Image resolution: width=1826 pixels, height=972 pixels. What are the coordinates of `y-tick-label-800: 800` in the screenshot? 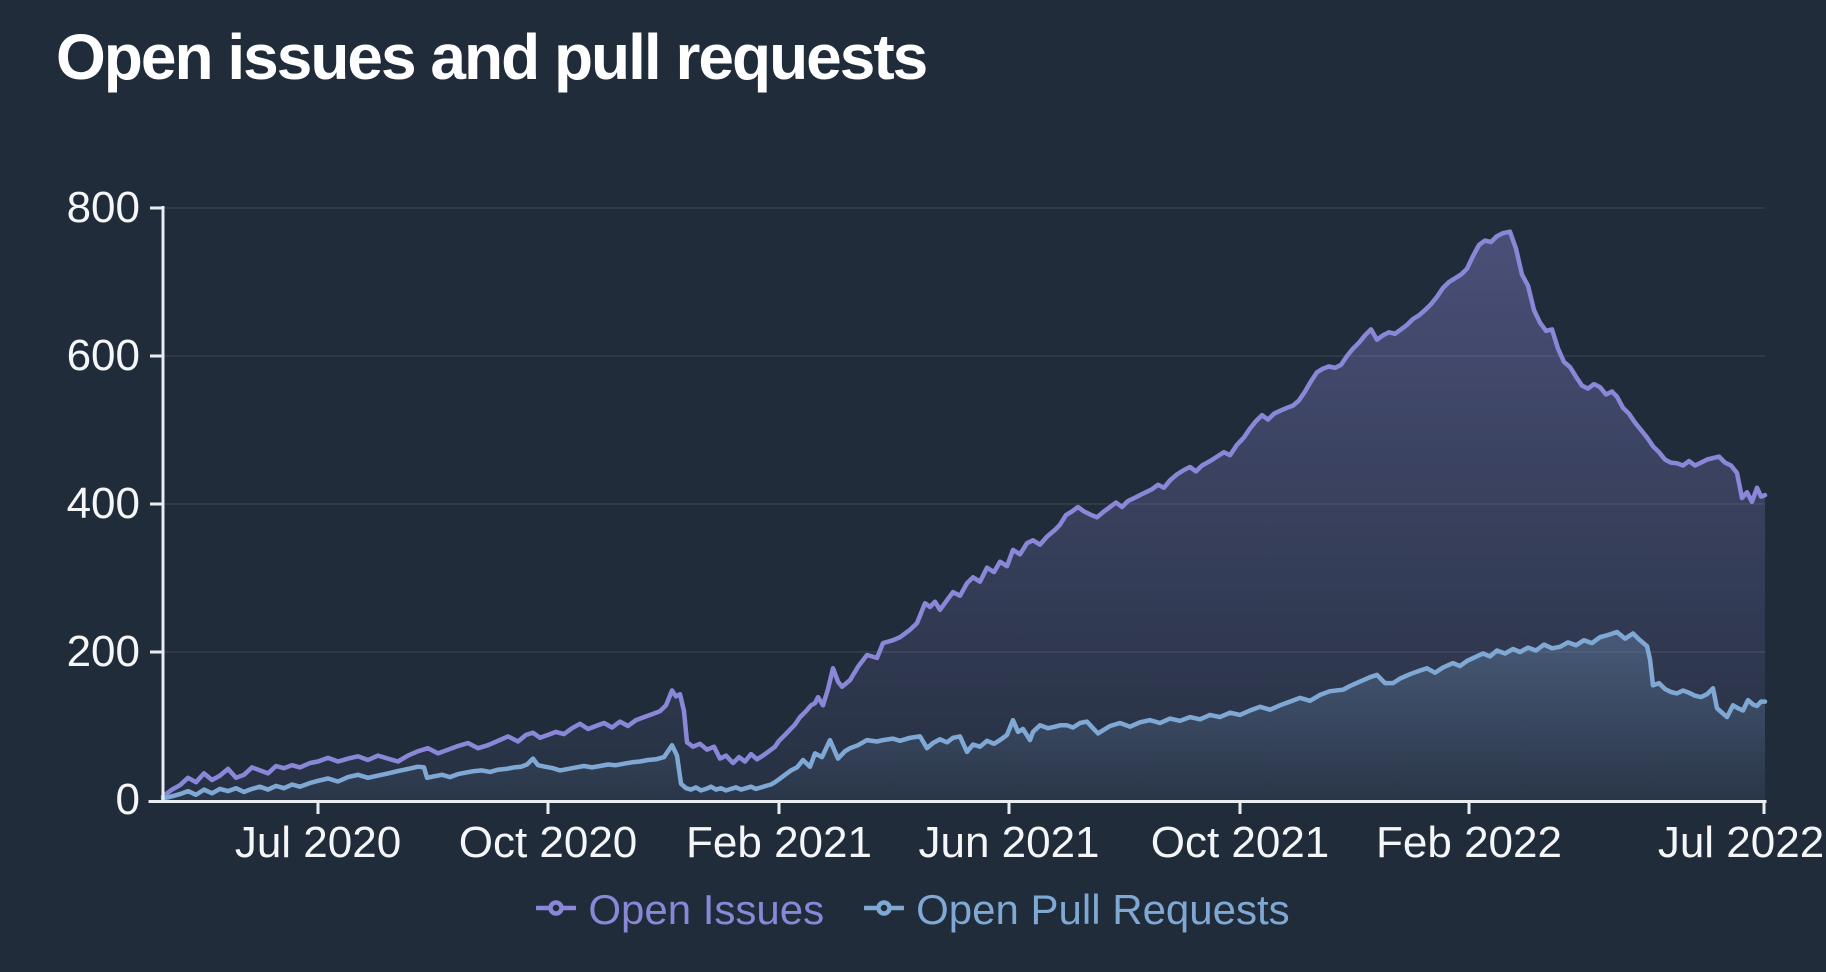 It's located at (103, 207).